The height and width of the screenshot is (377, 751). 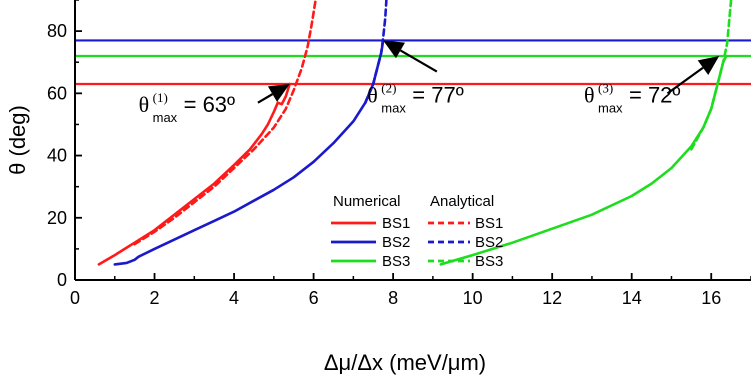 What do you see at coordinates (234, 298) in the screenshot?
I see `x-tick-label: 4` at bounding box center [234, 298].